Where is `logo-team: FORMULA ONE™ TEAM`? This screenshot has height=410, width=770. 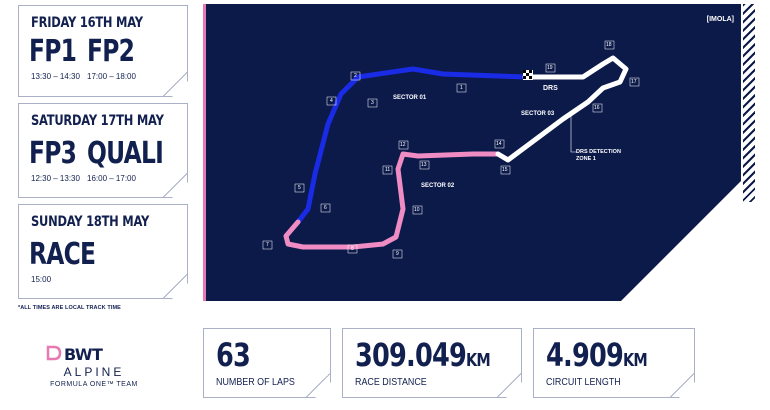 logo-team: FORMULA ONE™ TEAM is located at coordinates (94, 384).